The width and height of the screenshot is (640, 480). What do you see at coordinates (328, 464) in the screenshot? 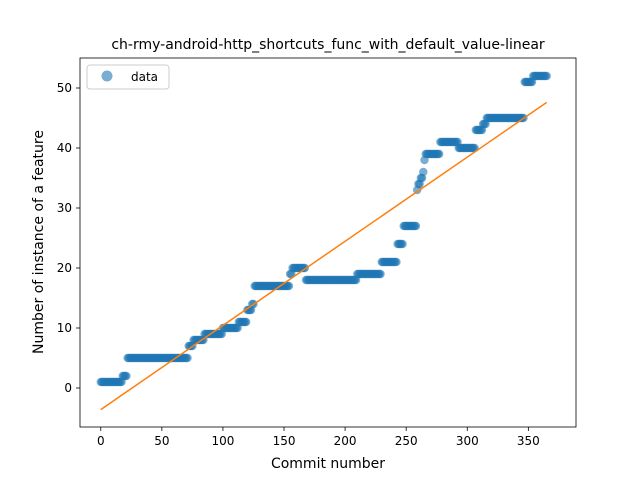
I see `x-axis-label: Commit number` at bounding box center [328, 464].